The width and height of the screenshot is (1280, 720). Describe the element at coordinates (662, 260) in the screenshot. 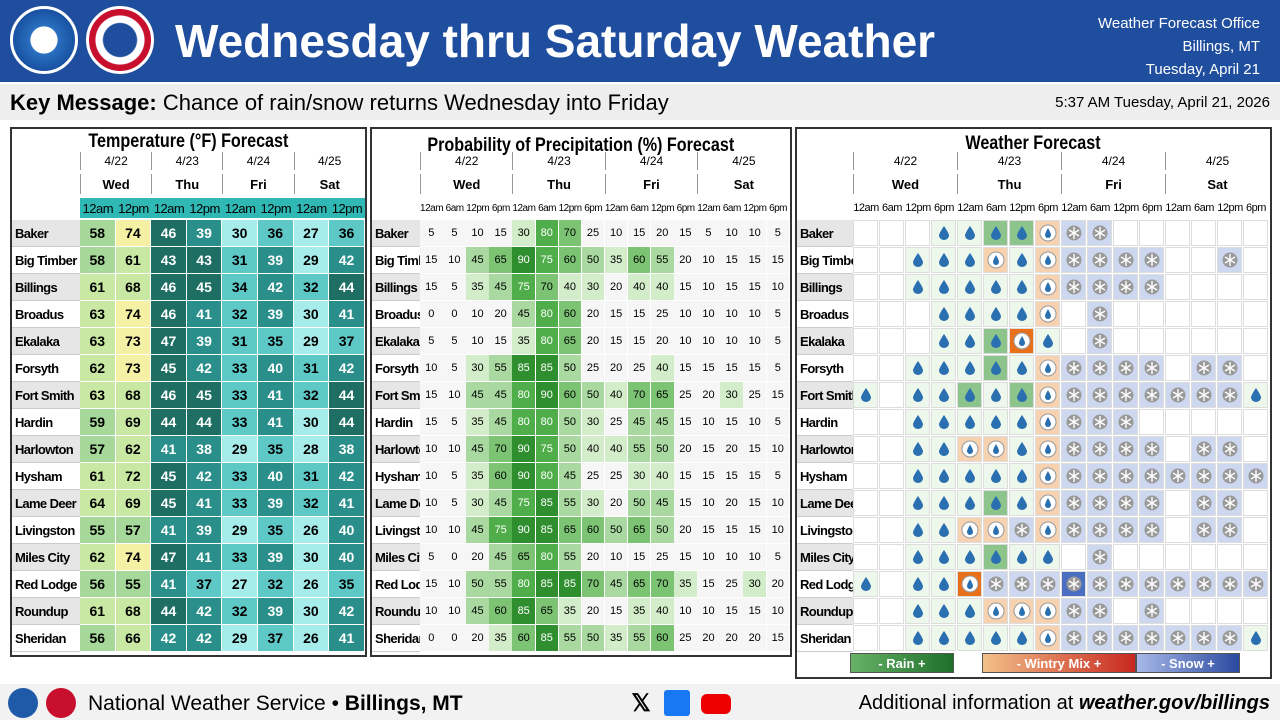

I see `precip-cell: 55` at that location.